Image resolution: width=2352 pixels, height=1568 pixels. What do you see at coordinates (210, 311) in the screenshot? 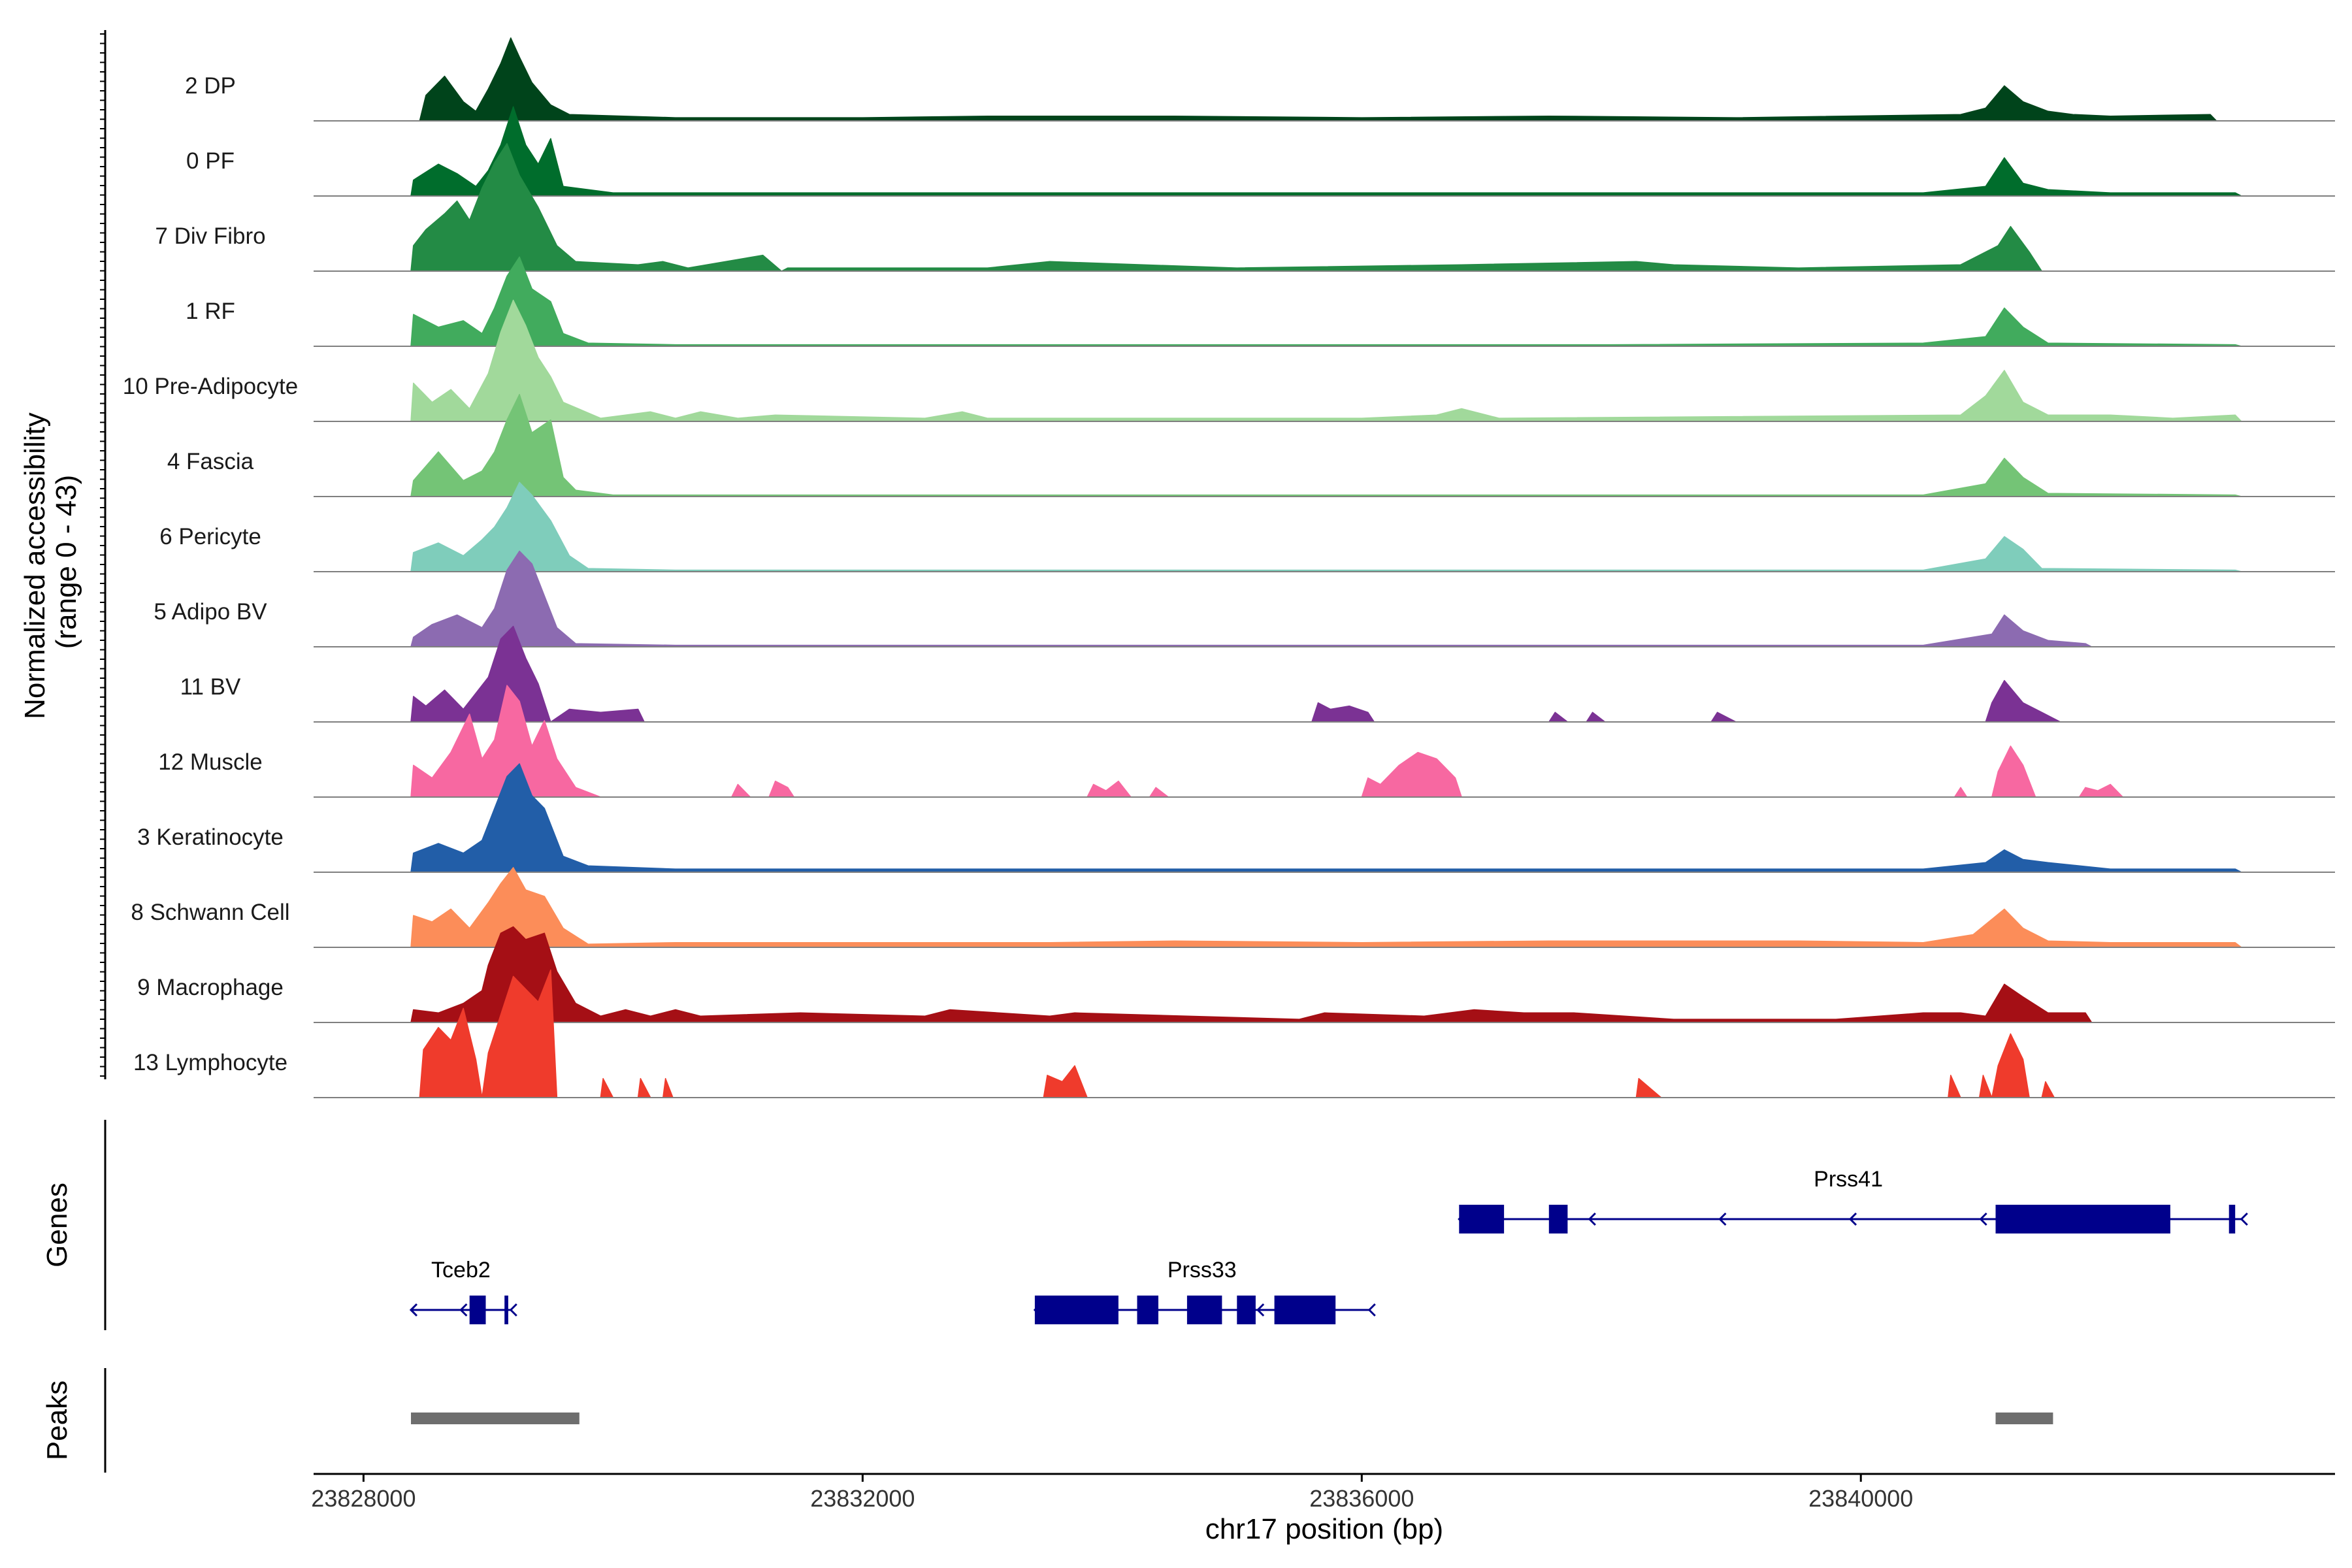
I see `track-label-3: 1 RF` at bounding box center [210, 311].